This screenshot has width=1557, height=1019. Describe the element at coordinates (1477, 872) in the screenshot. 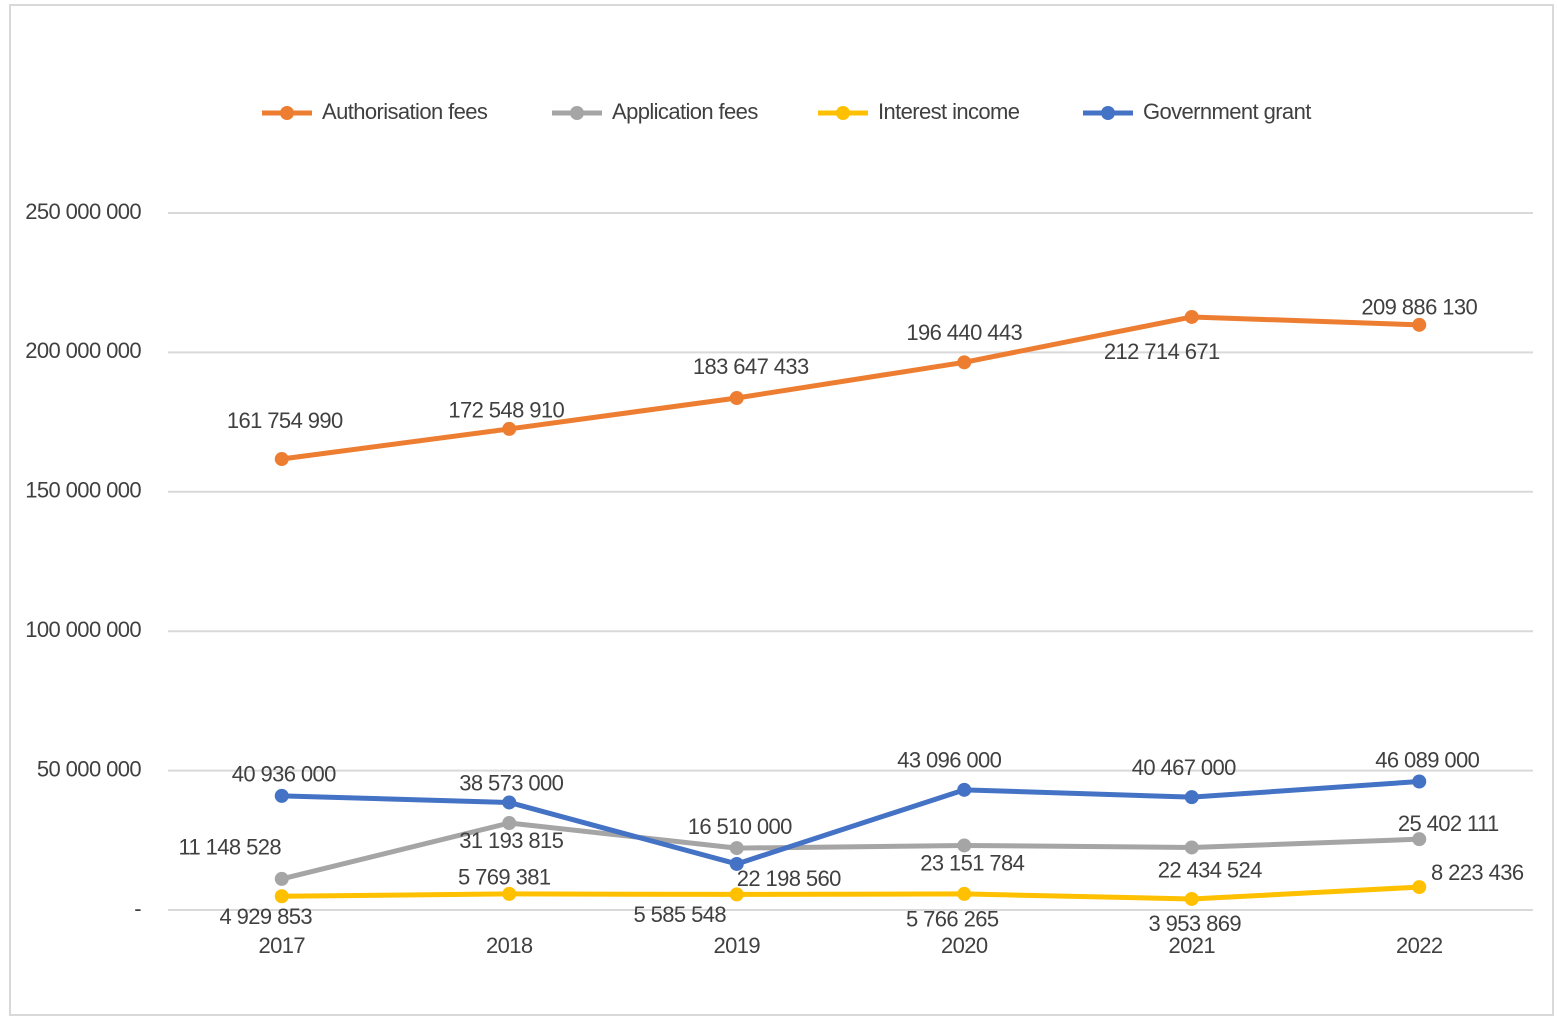

I see `data-label: 8 223 436` at that location.